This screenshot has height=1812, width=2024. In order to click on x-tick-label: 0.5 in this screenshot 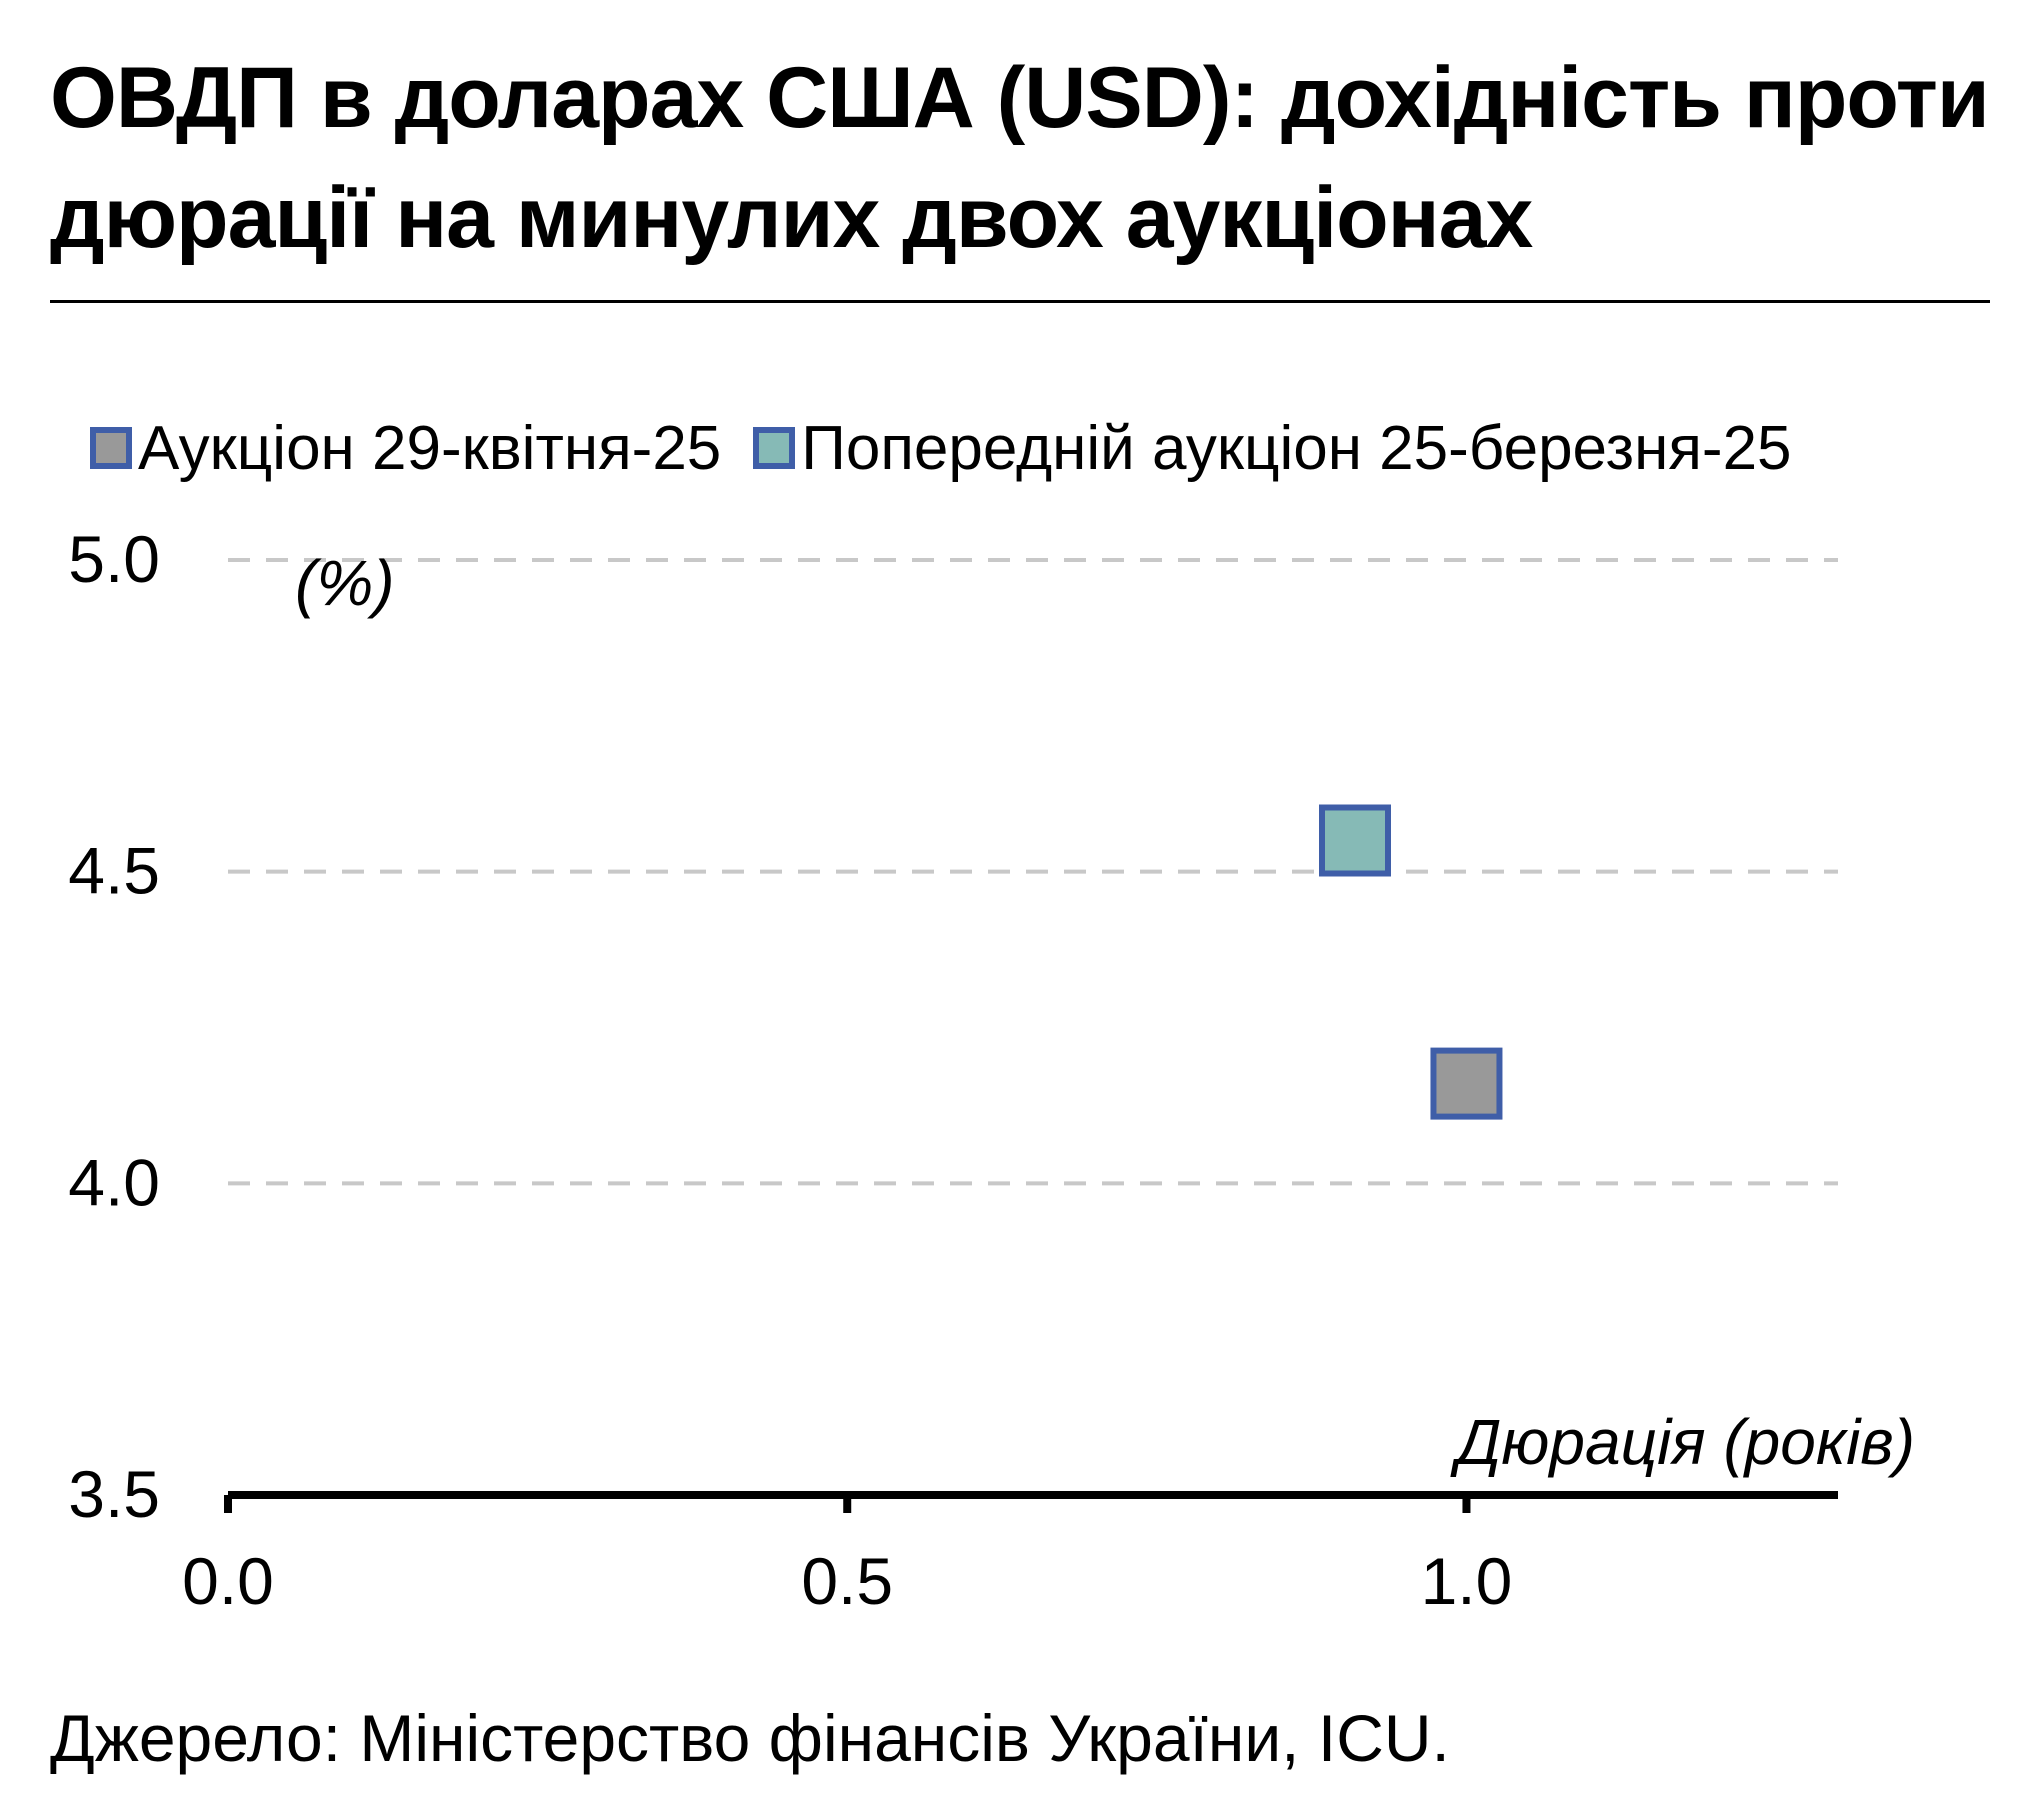, I will do `click(847, 1581)`.